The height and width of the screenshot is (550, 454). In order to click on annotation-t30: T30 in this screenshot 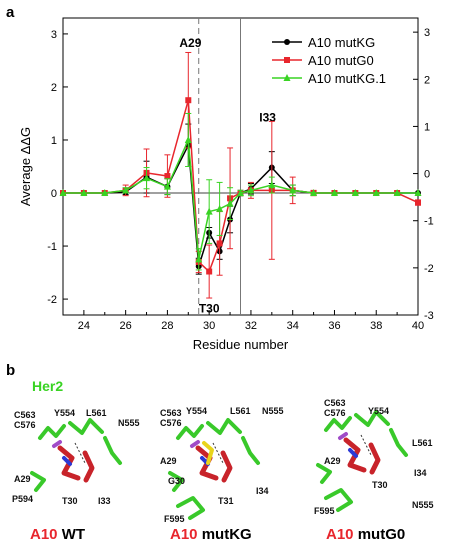, I will do `click(209, 308)`.